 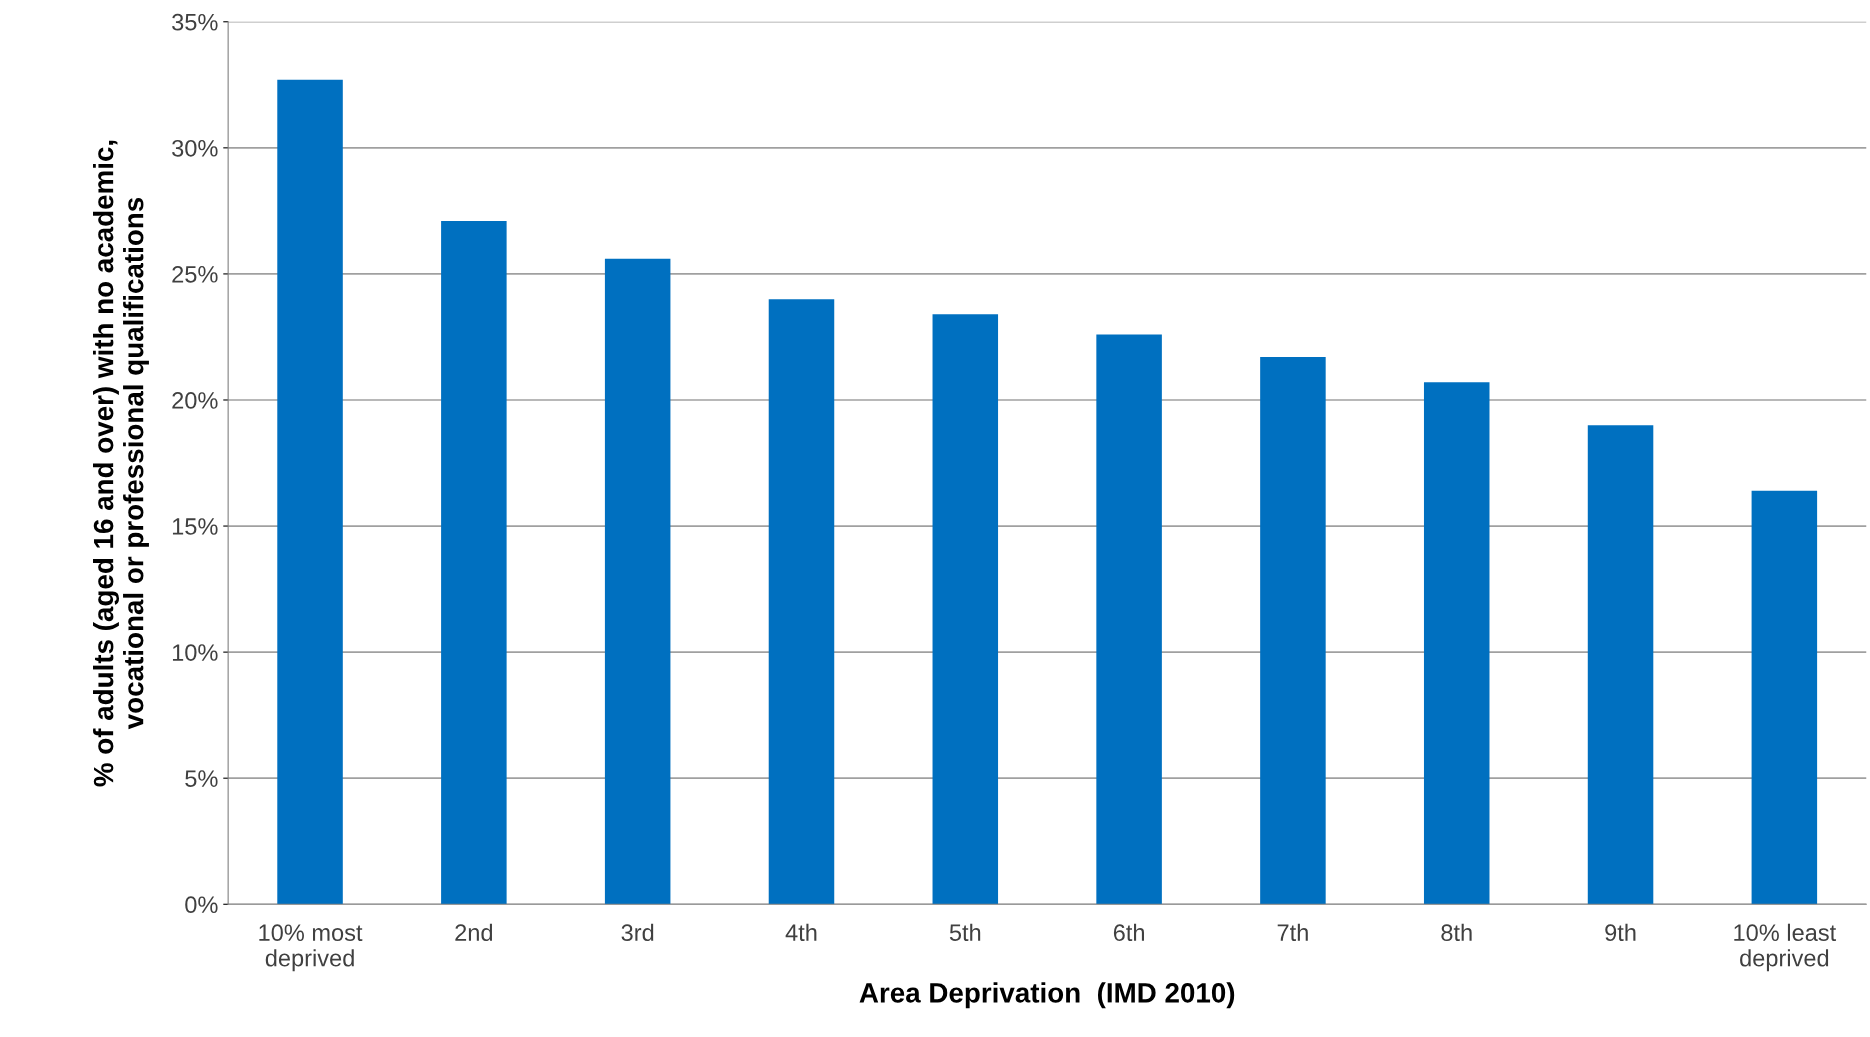 What do you see at coordinates (474, 932) in the screenshot?
I see `x-tick-label: 2nd` at bounding box center [474, 932].